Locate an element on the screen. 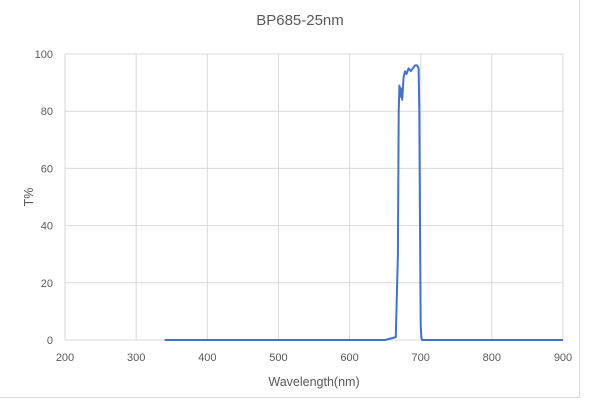 This screenshot has width=600, height=400. x-tick-label: 900 is located at coordinates (563, 358).